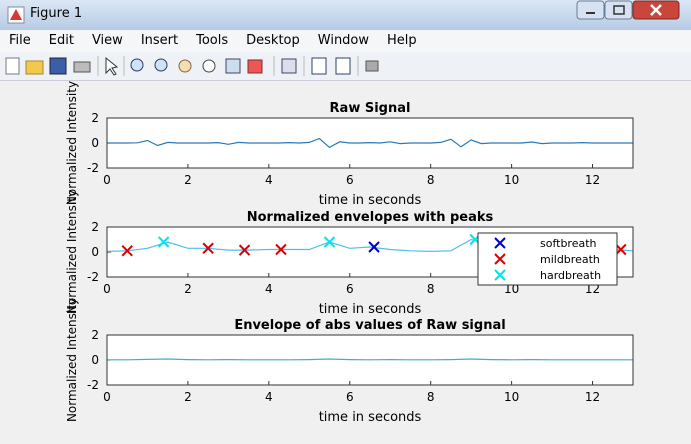  I want to click on menu-item: Desktop, so click(273, 40).